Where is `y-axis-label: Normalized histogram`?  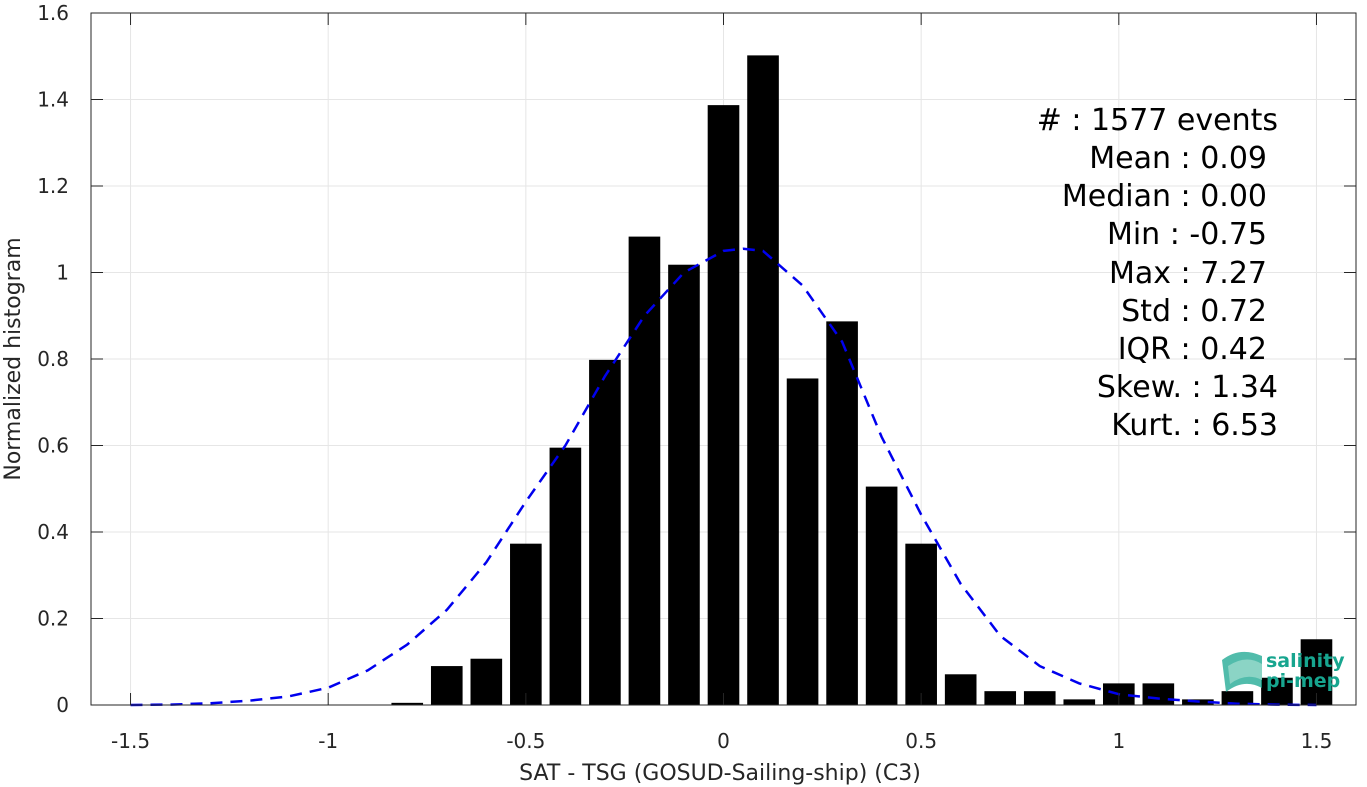
y-axis-label: Normalized histogram is located at coordinates (13, 358).